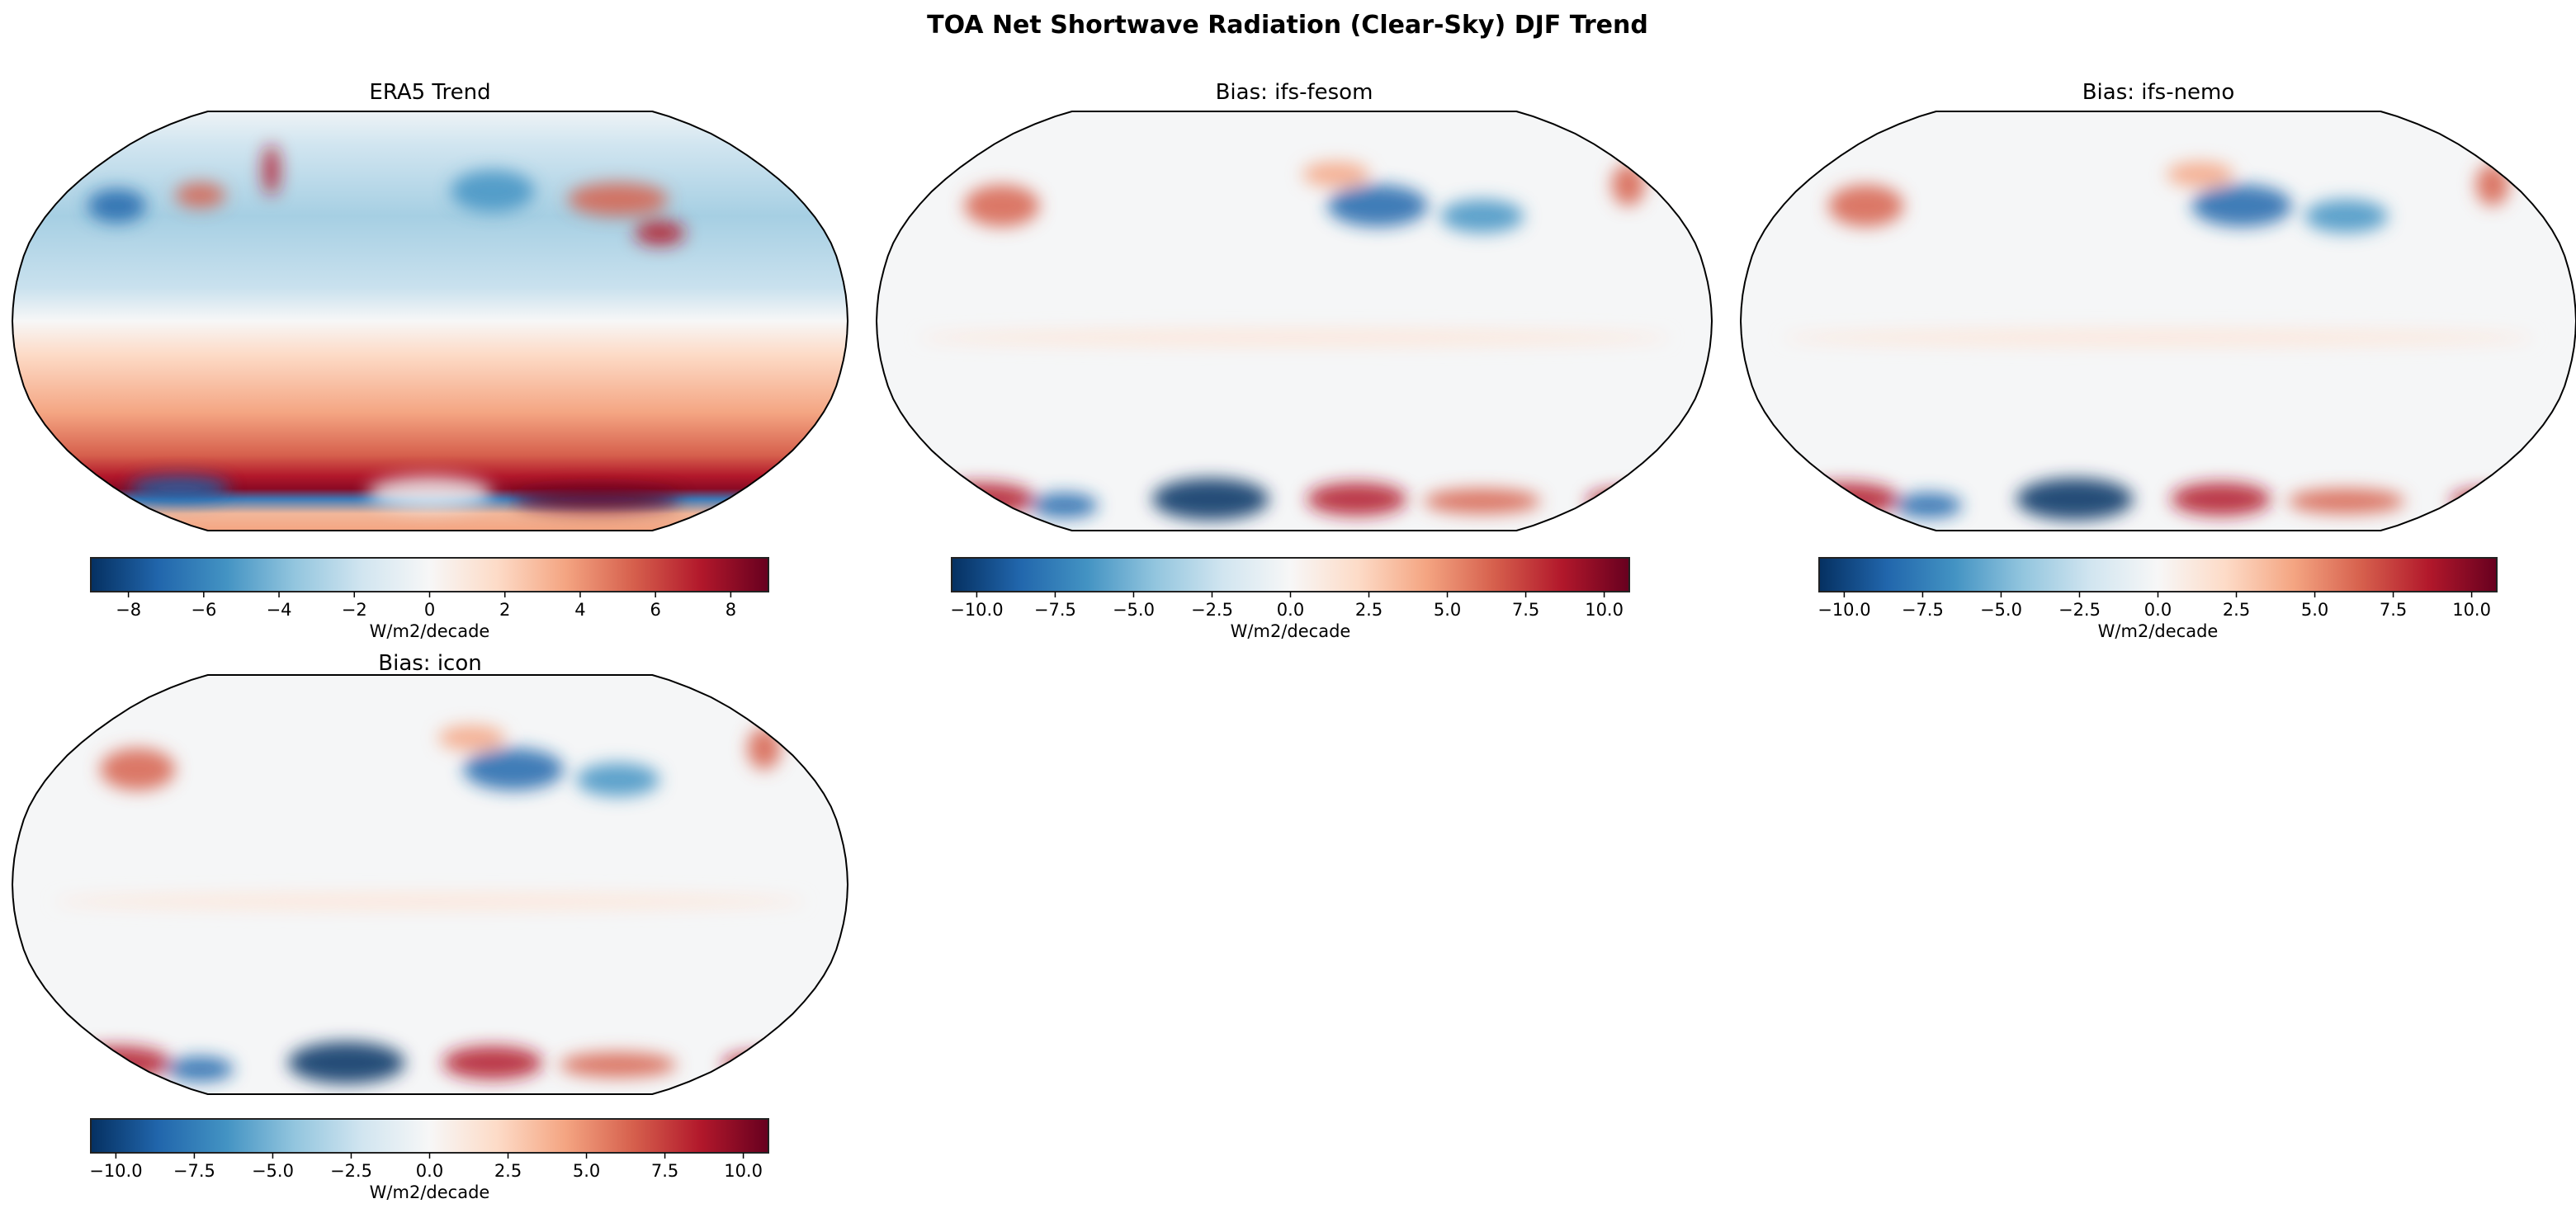 The height and width of the screenshot is (1213, 2576). Describe the element at coordinates (429, 663) in the screenshot. I see `panel-title: Bias: icon` at that location.